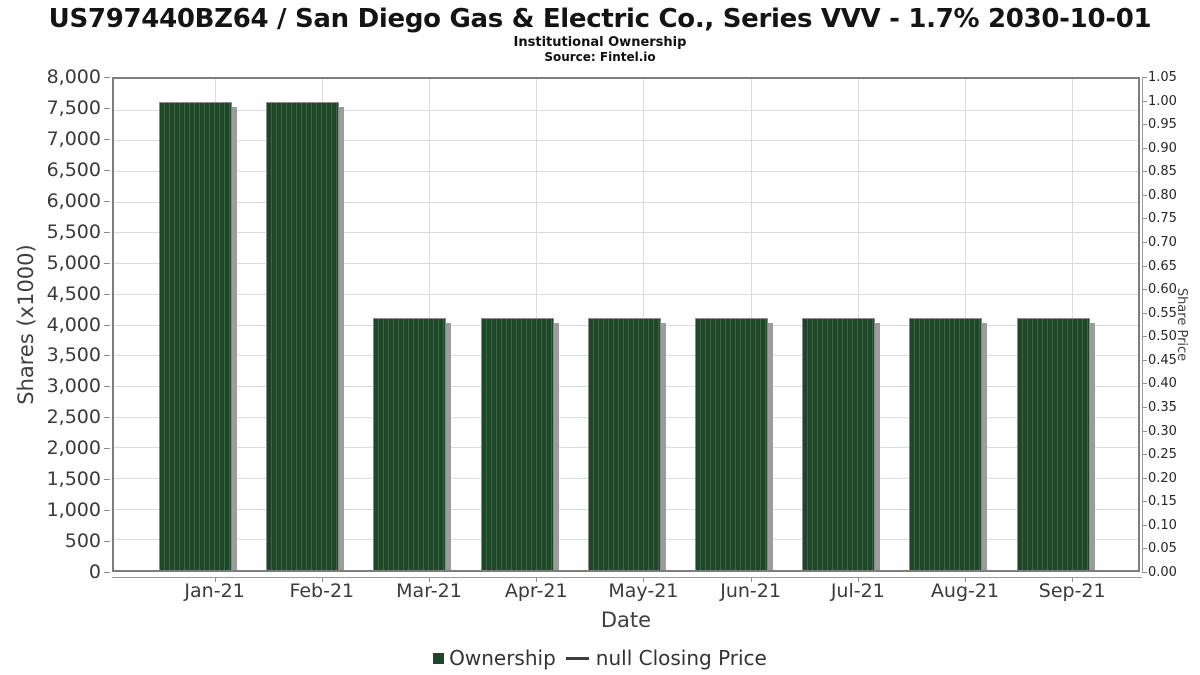 This screenshot has height=675, width=1200. I want to click on y2-axis-tick-label: 1.05, so click(1162, 77).